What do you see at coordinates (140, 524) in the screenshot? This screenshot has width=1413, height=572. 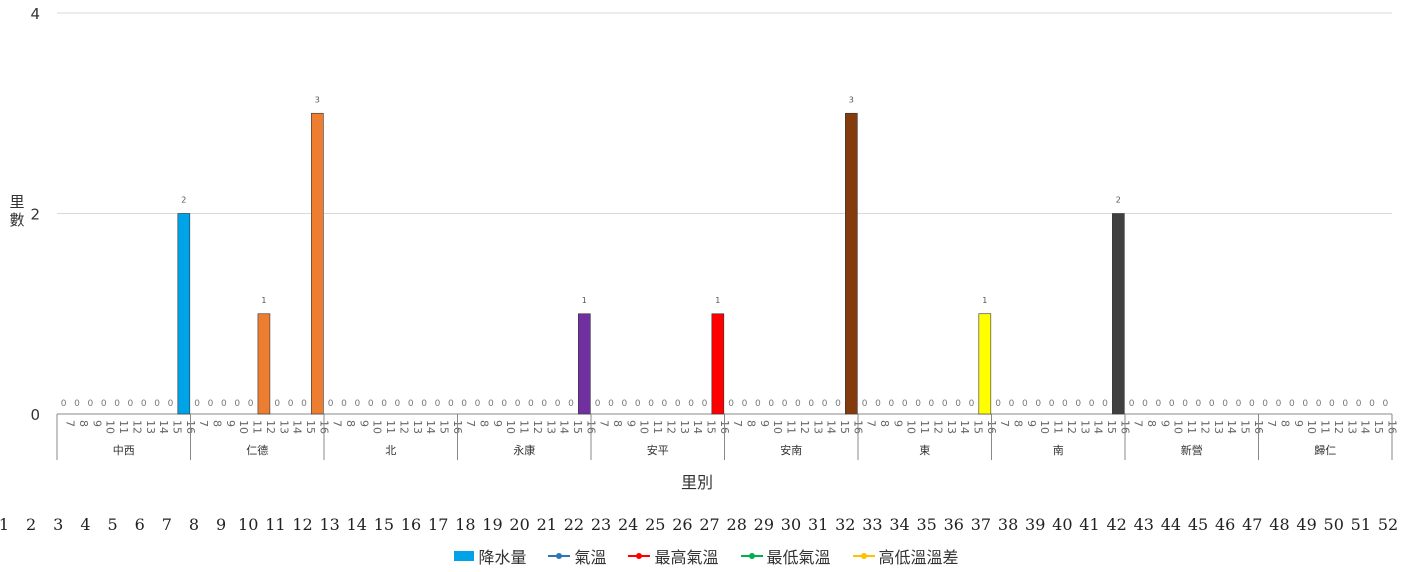 I see `secondary-x-tick-label: 6` at bounding box center [140, 524].